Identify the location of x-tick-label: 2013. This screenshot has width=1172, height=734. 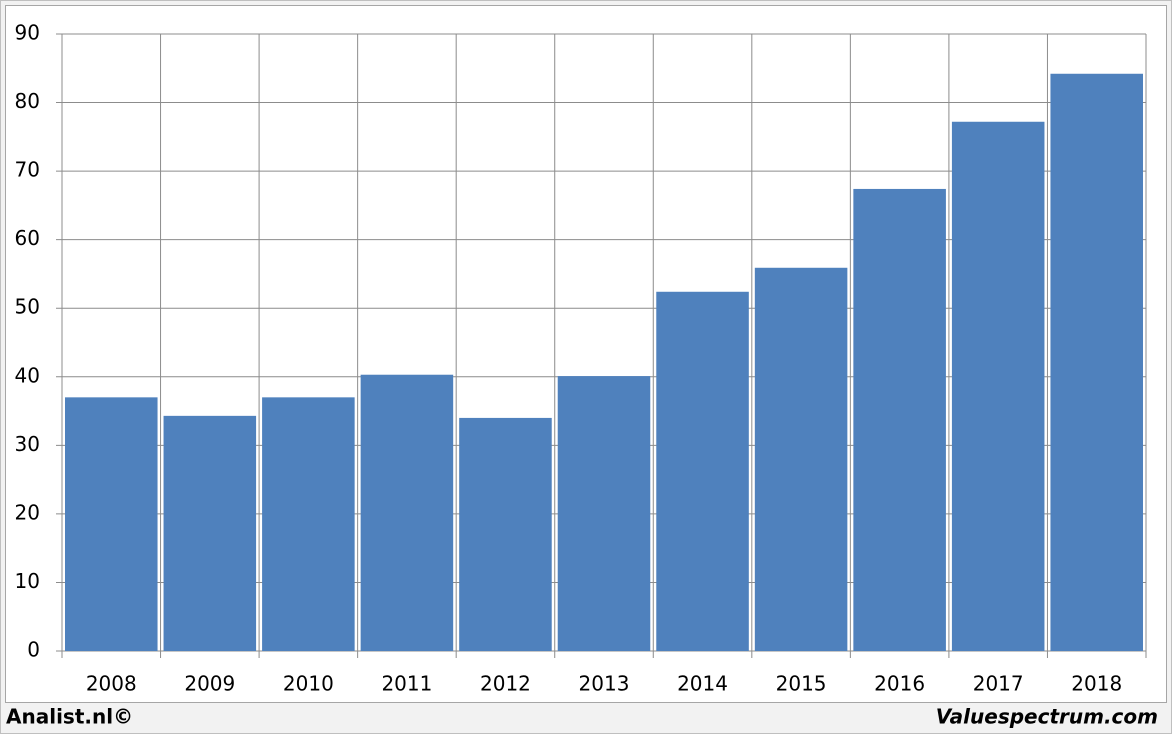
(604, 684).